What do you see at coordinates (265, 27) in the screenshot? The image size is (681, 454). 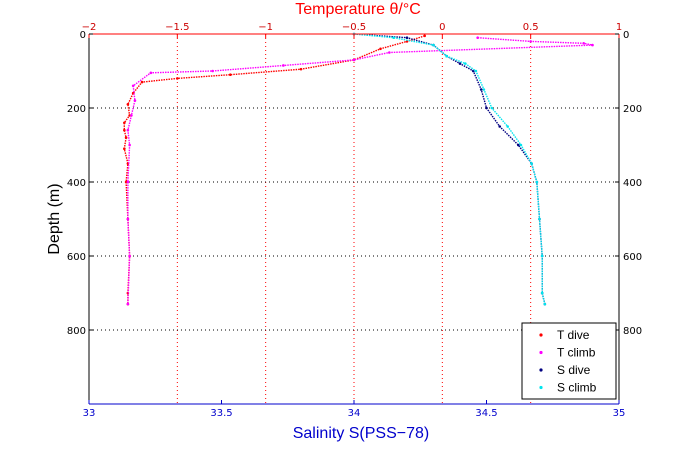 I see `temperature-tick-label: −1` at bounding box center [265, 27].